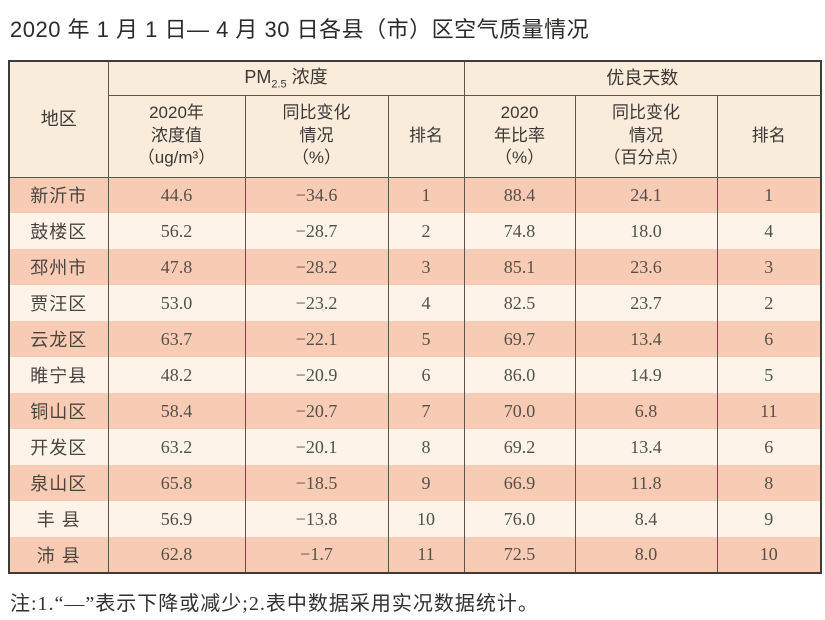 Image resolution: width=825 pixels, height=620 pixels. What do you see at coordinates (316, 136) in the screenshot?
I see `header-pm-change: 同比变化 情况 （%）` at bounding box center [316, 136].